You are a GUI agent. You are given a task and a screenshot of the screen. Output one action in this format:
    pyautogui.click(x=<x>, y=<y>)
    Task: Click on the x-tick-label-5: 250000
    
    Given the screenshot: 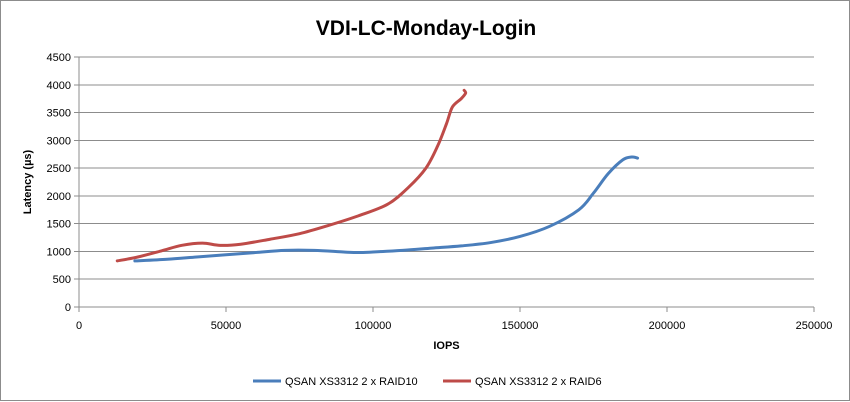 What is the action you would take?
    pyautogui.click(x=814, y=326)
    